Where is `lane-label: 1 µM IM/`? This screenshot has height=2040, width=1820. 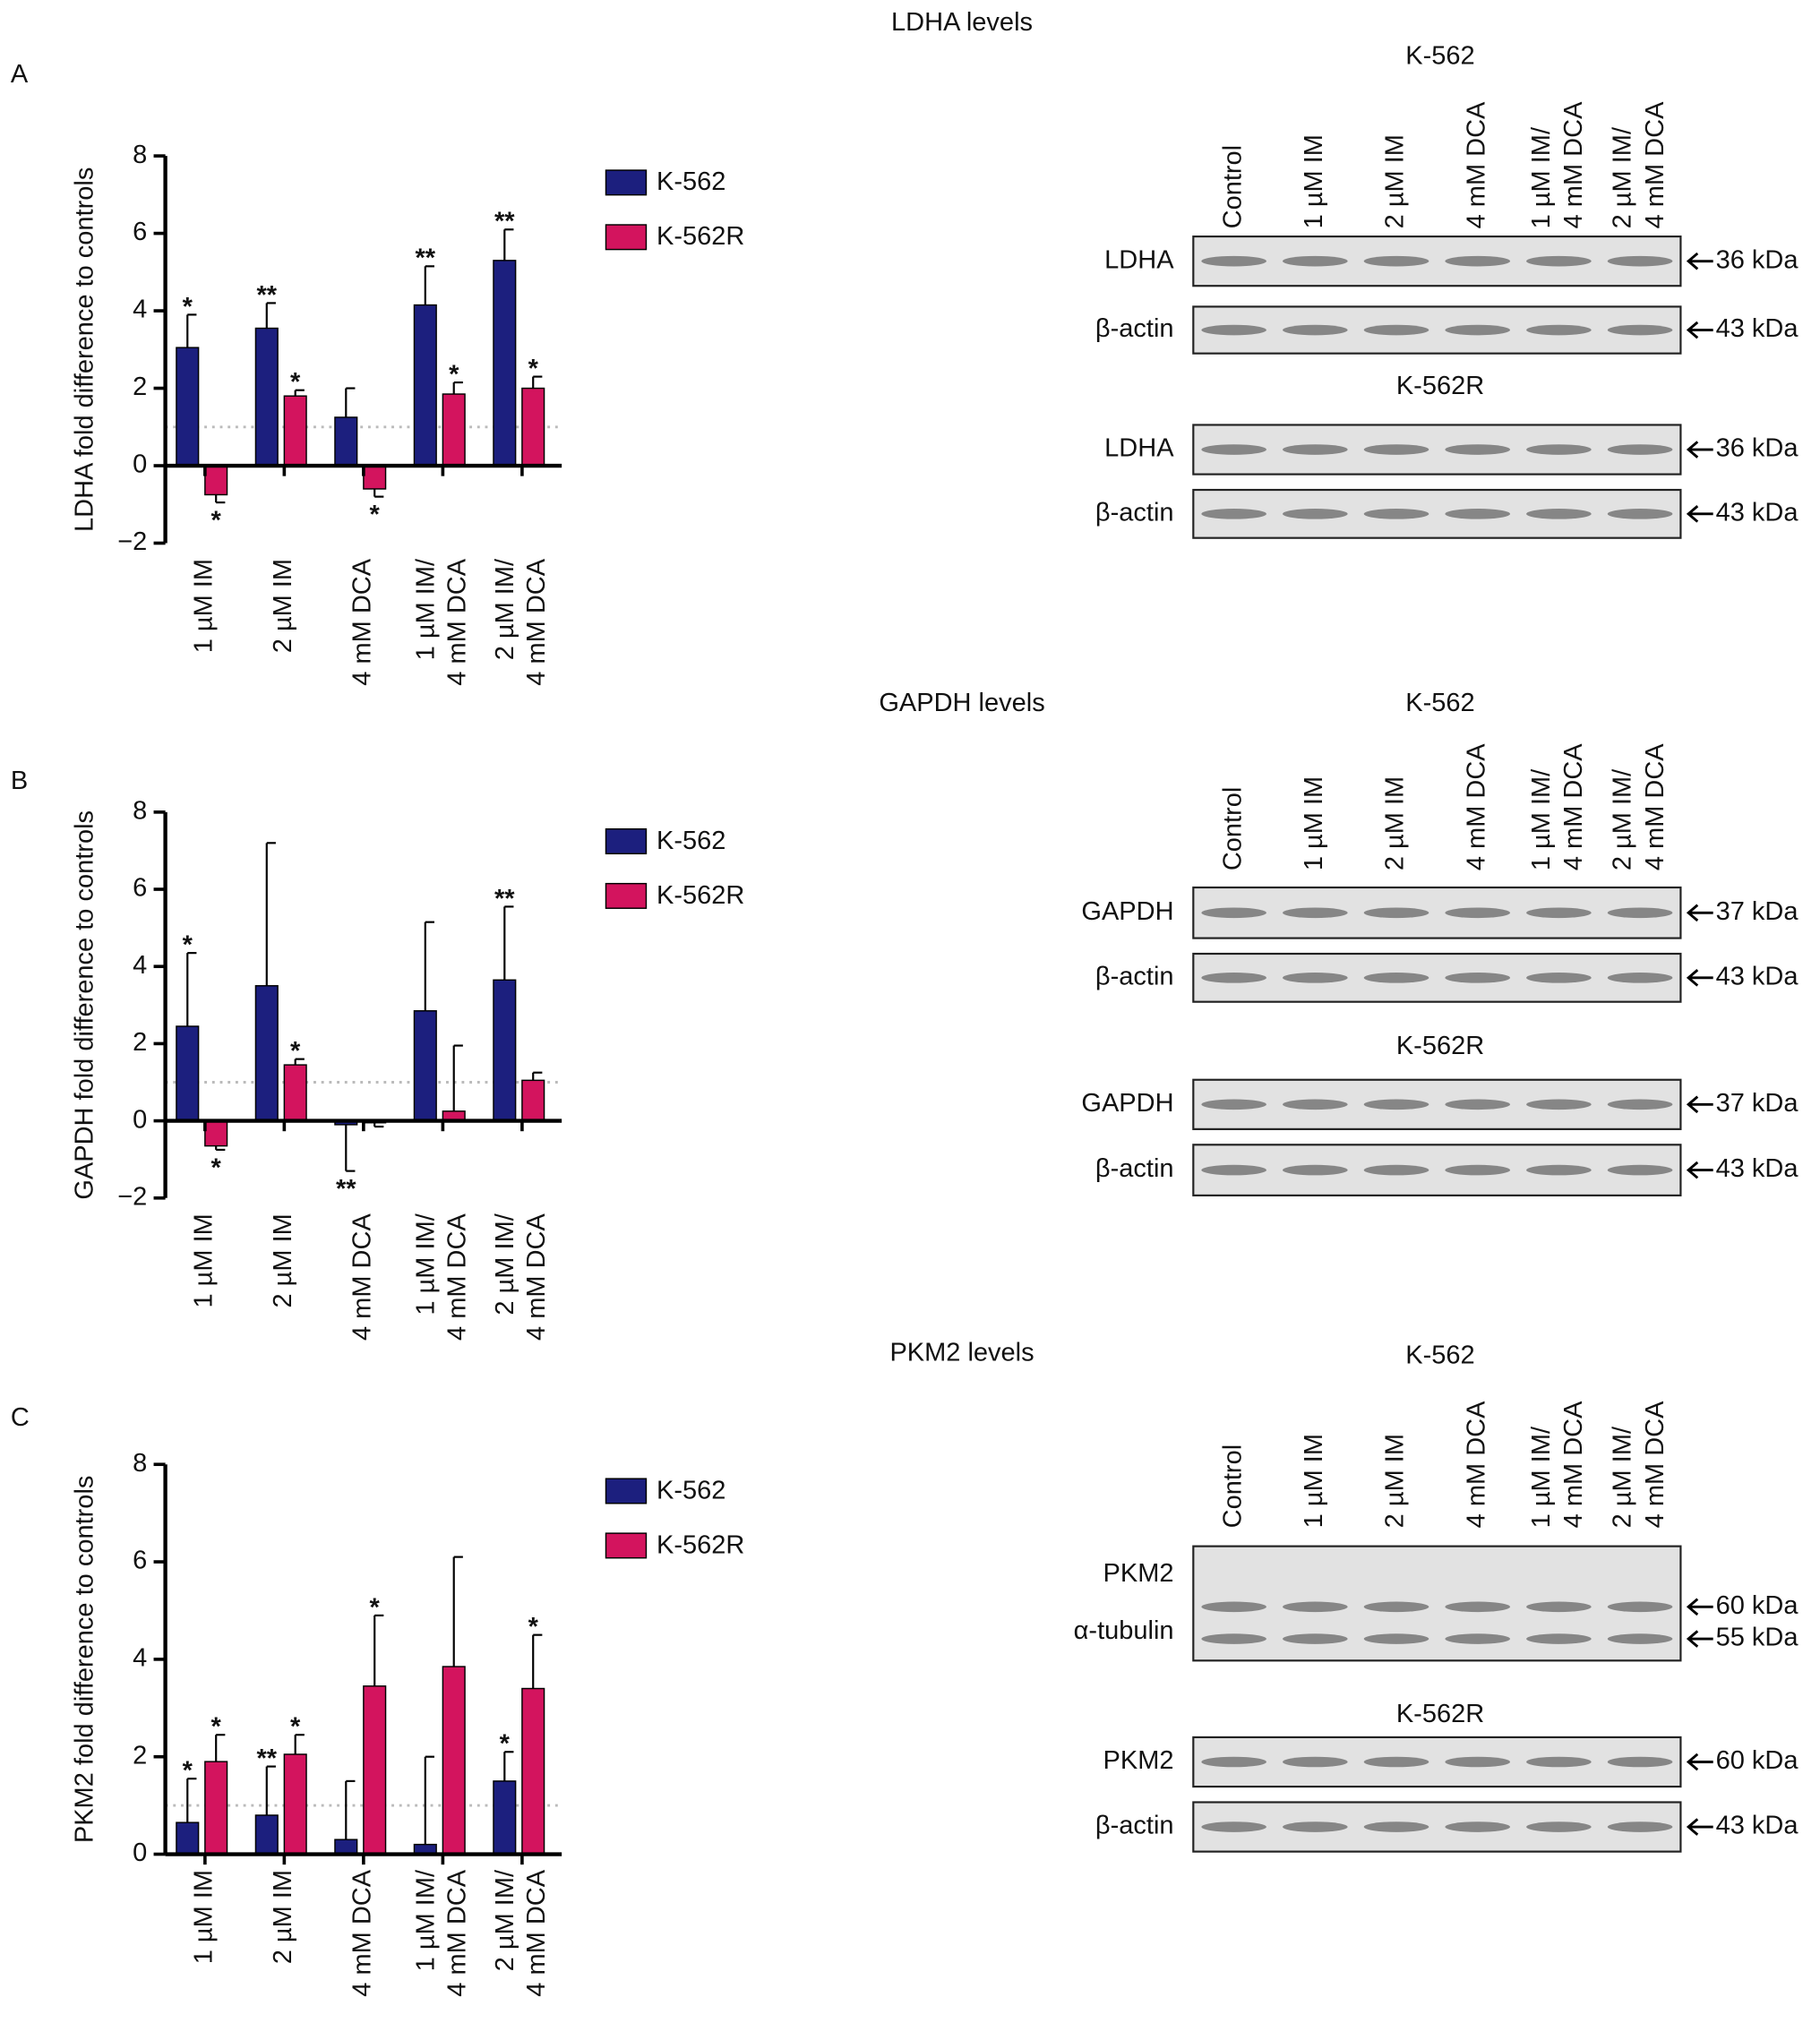
lane-label: 1 µM IM/ is located at coordinates (1541, 177).